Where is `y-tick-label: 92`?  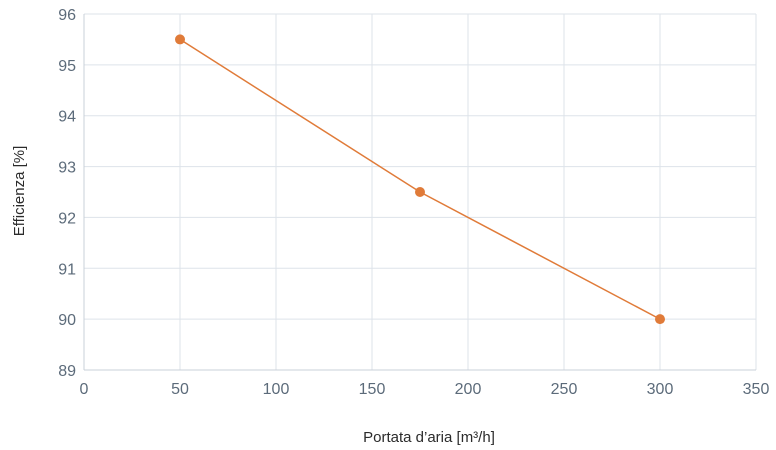 y-tick-label: 92 is located at coordinates (67, 218).